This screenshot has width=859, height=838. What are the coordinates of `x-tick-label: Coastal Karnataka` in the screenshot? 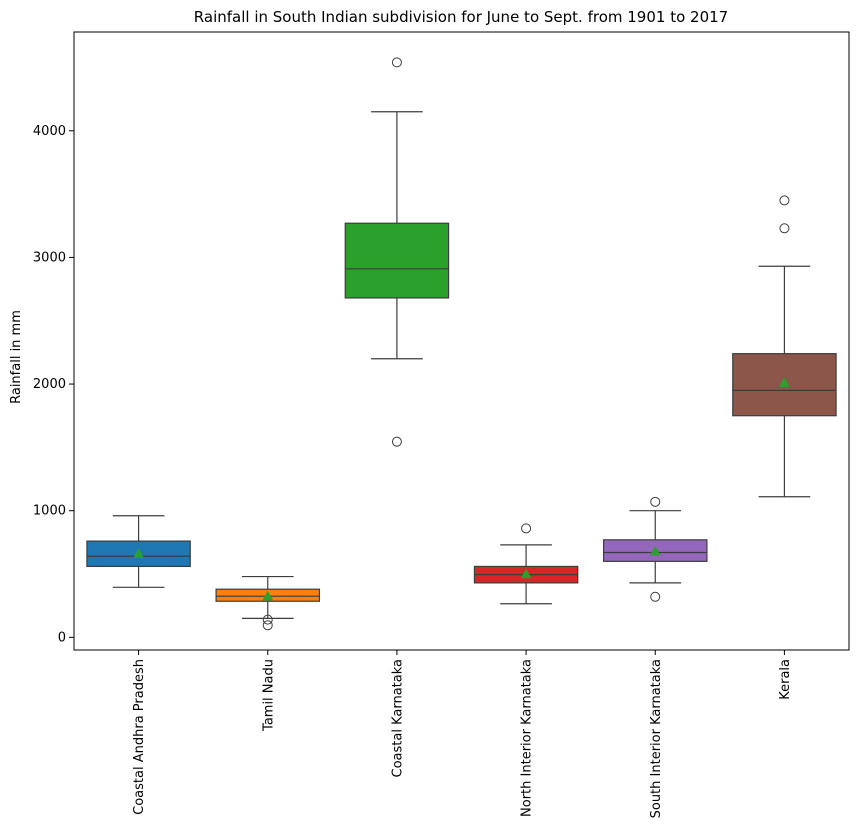 It's located at (397, 718).